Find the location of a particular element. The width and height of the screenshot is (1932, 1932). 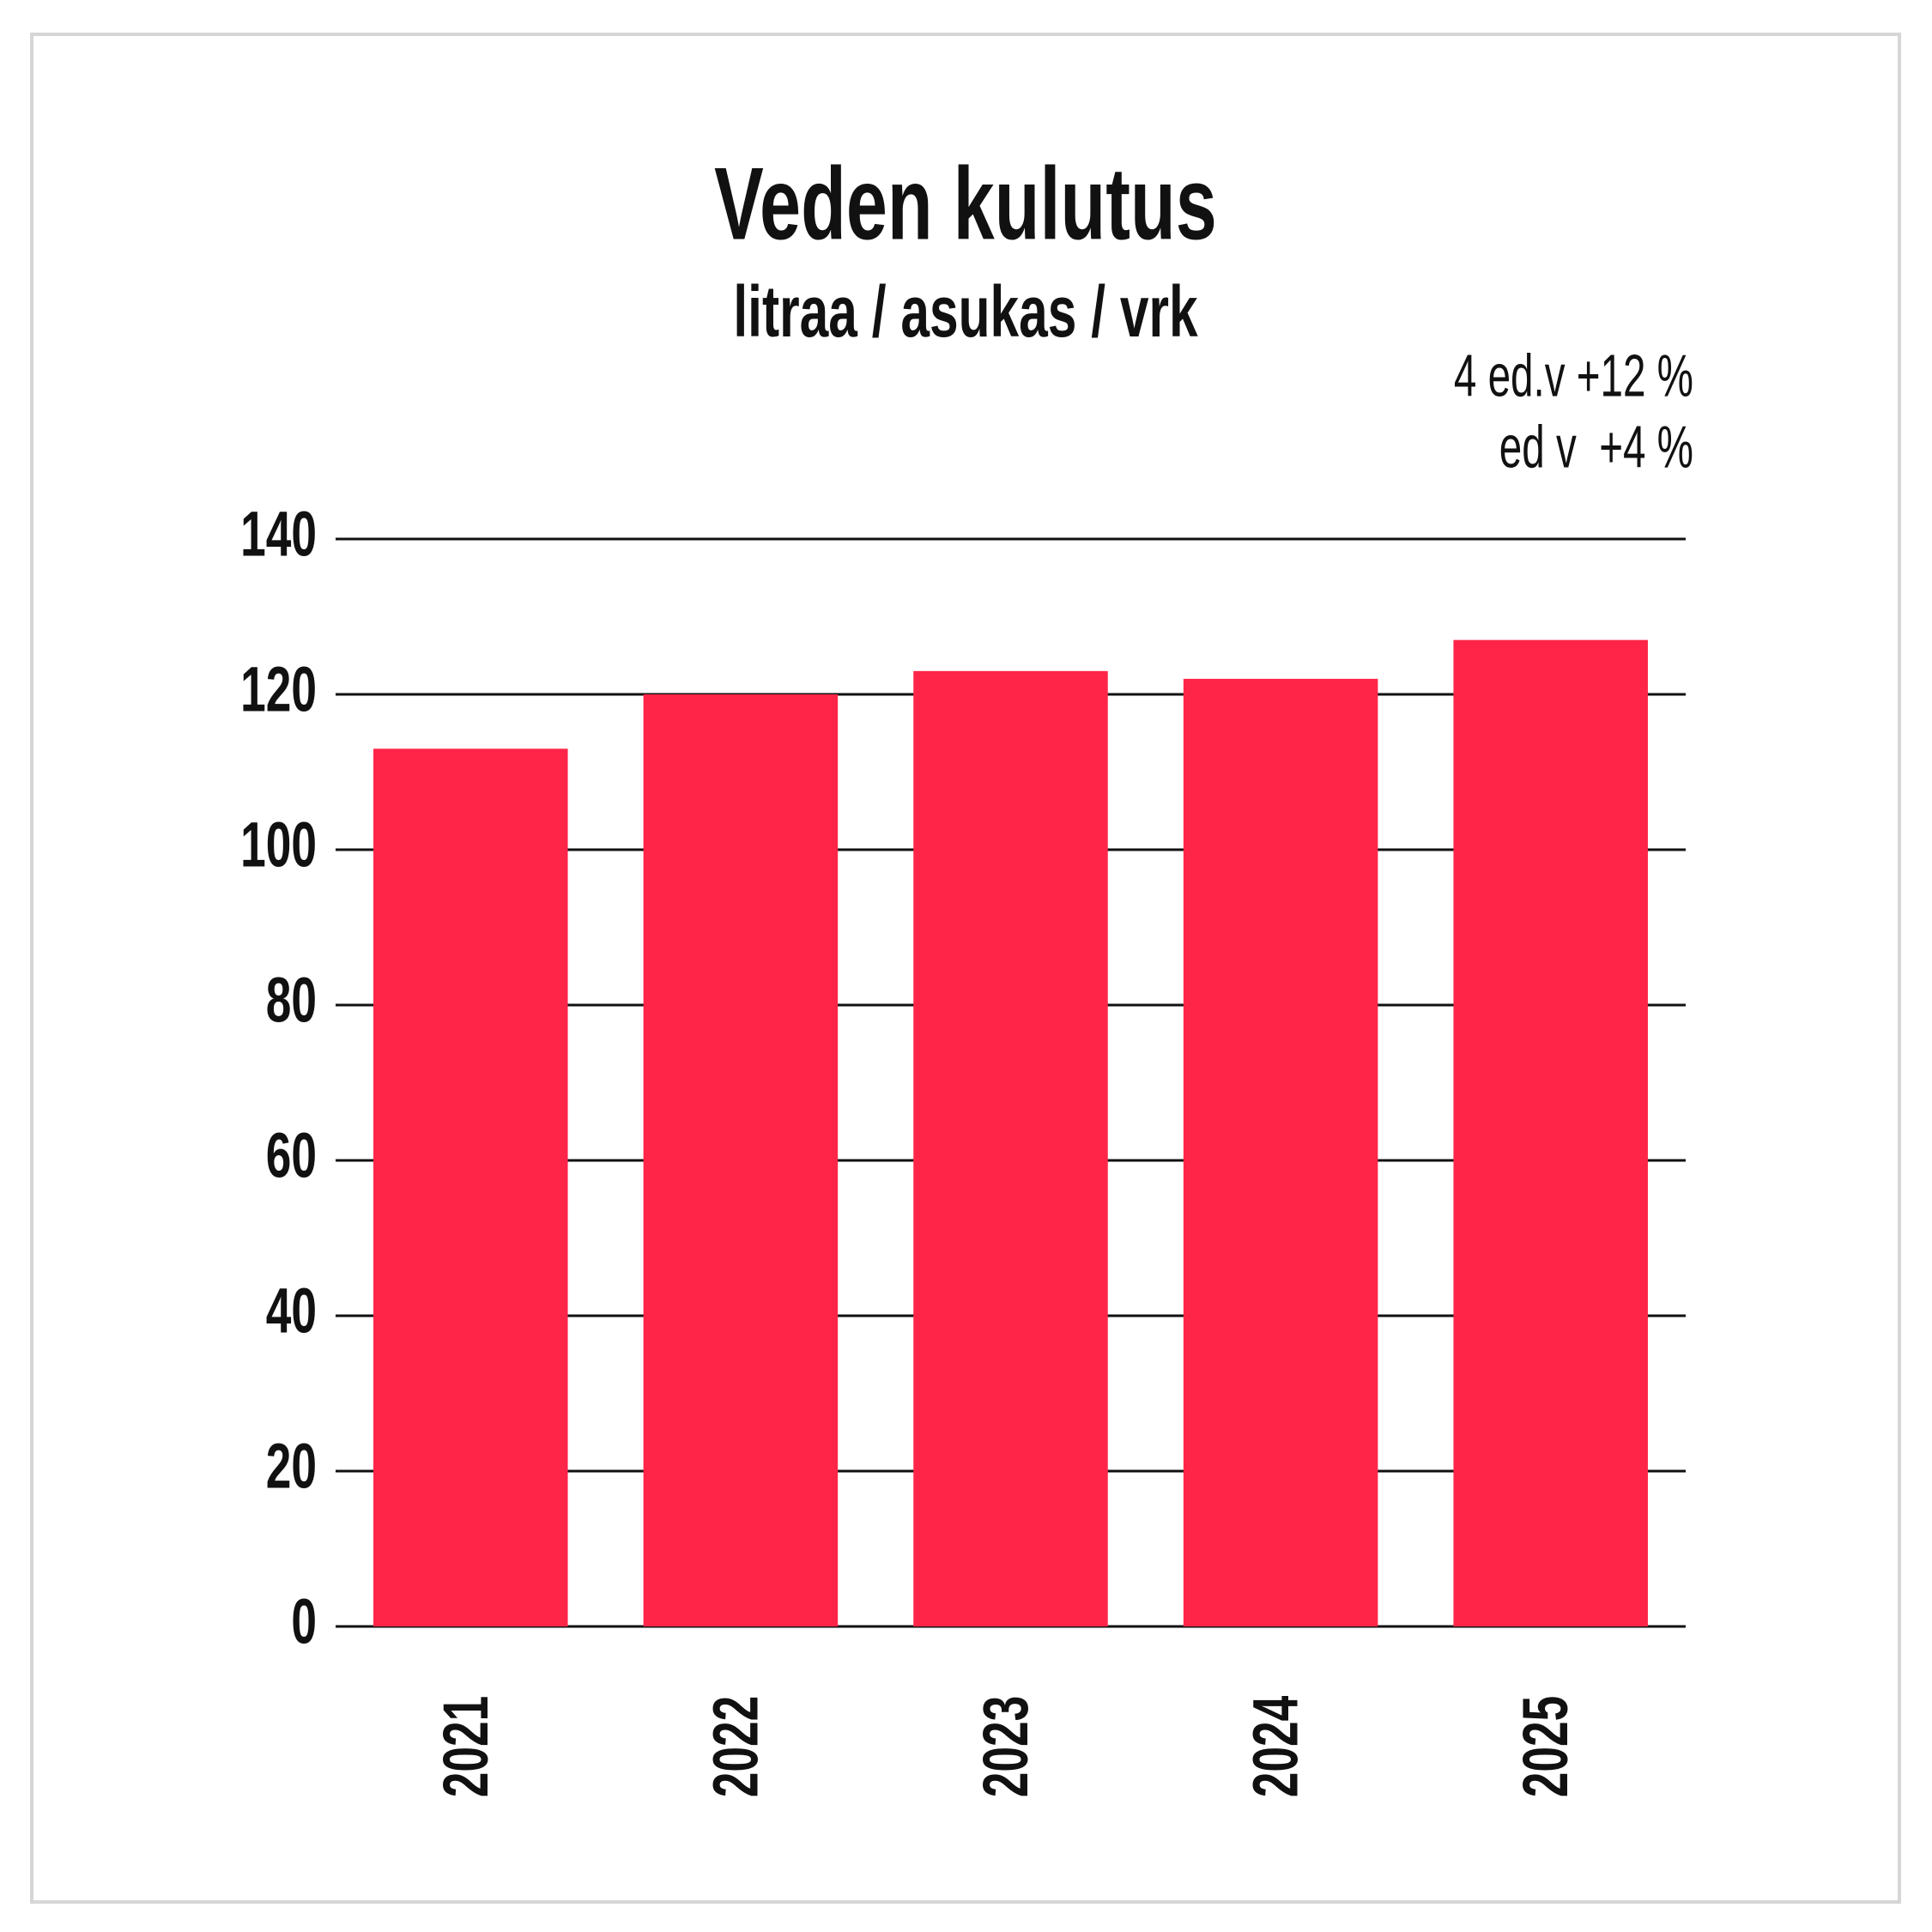

y-tick: 20 is located at coordinates (292, 1466).